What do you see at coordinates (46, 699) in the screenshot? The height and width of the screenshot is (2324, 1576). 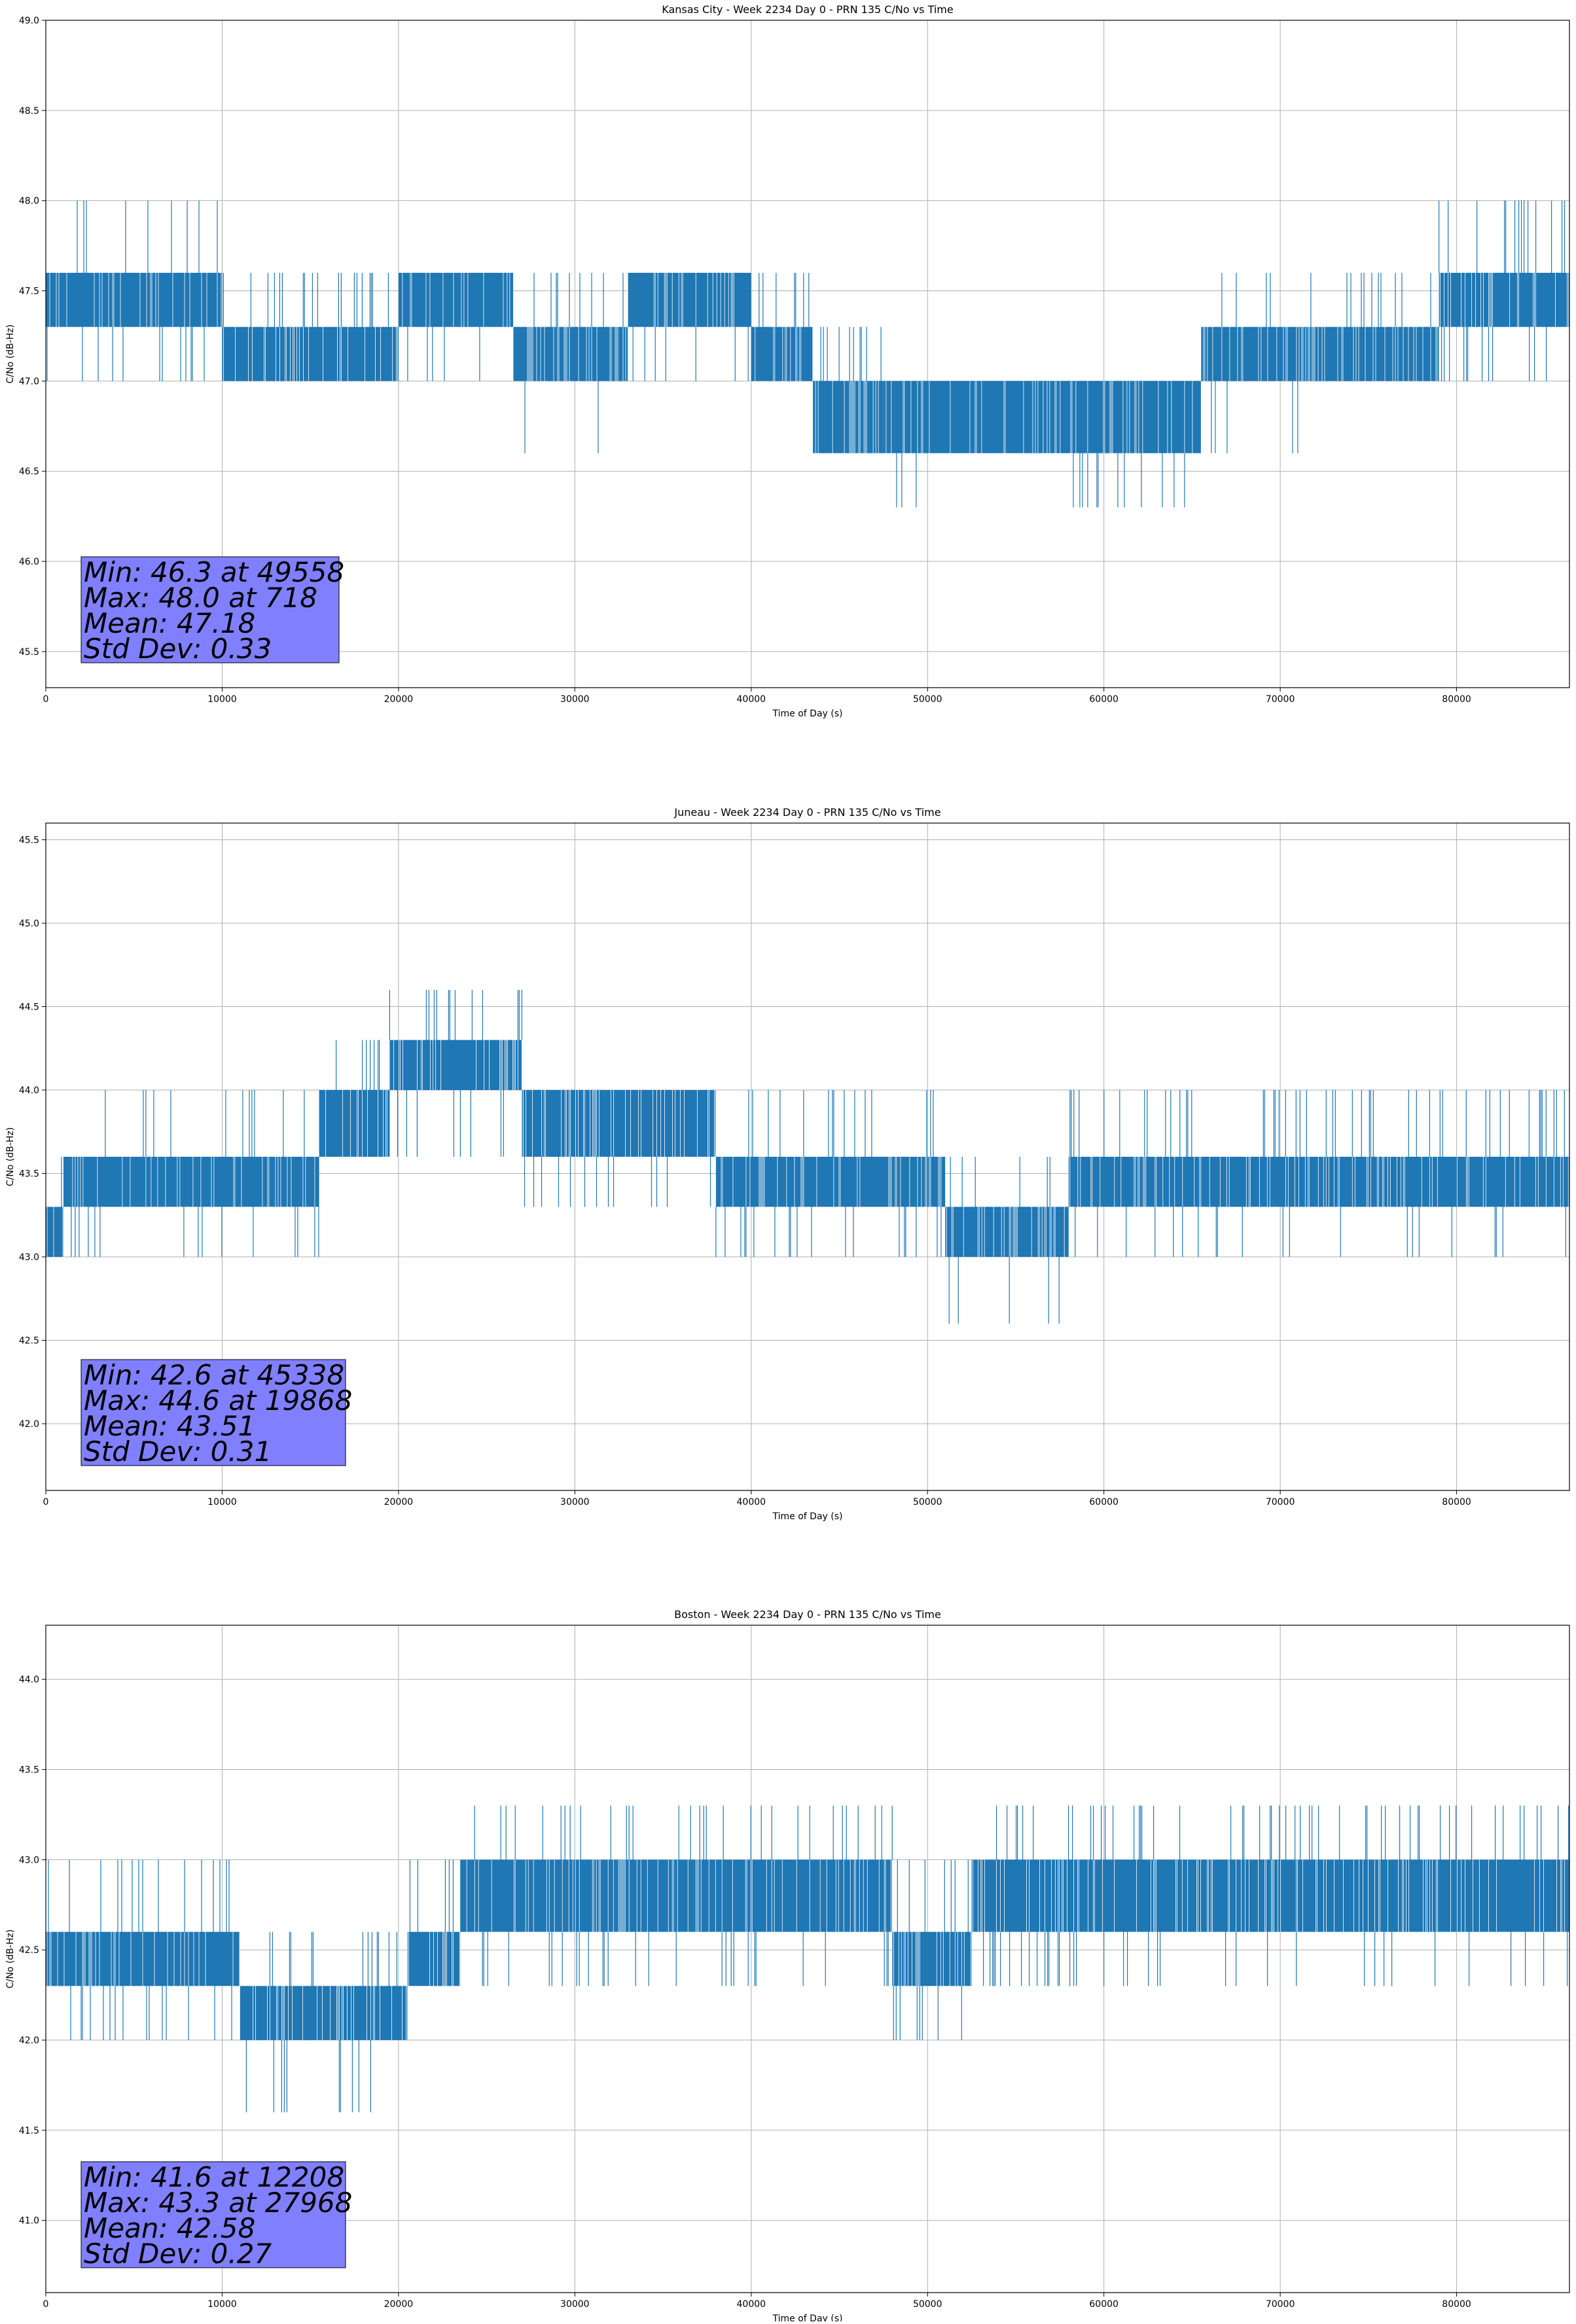 I see `x-tick-label: 0` at bounding box center [46, 699].